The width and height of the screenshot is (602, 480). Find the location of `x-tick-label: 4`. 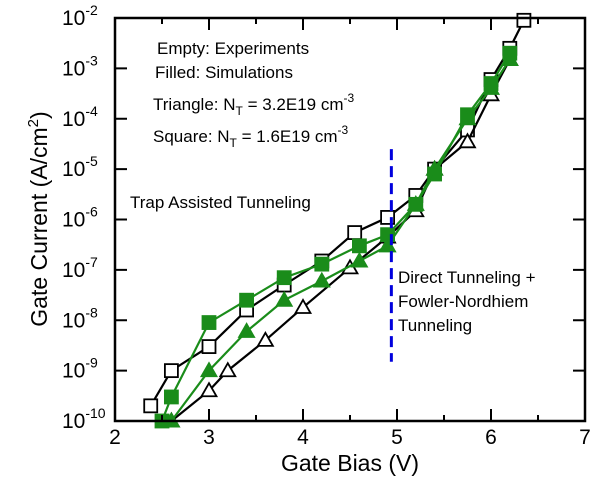

x-tick-label: 4 is located at coordinates (303, 437).